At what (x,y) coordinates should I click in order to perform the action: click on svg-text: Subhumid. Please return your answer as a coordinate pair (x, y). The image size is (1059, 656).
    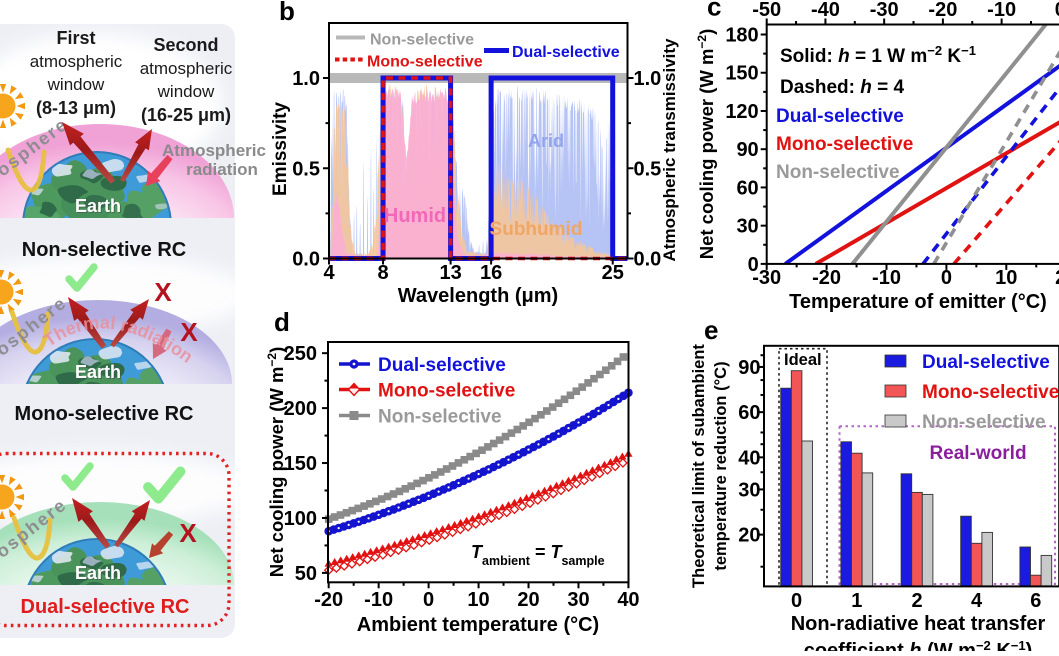
    Looking at the image, I should click on (536, 229).